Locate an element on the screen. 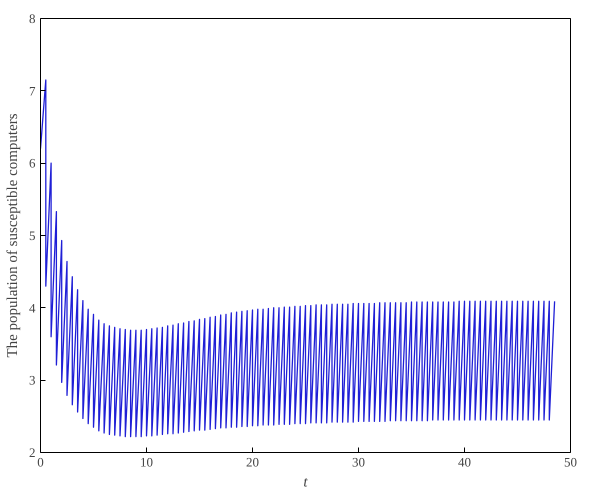 The height and width of the screenshot is (493, 600). y-tick-label: 2 is located at coordinates (32, 452).